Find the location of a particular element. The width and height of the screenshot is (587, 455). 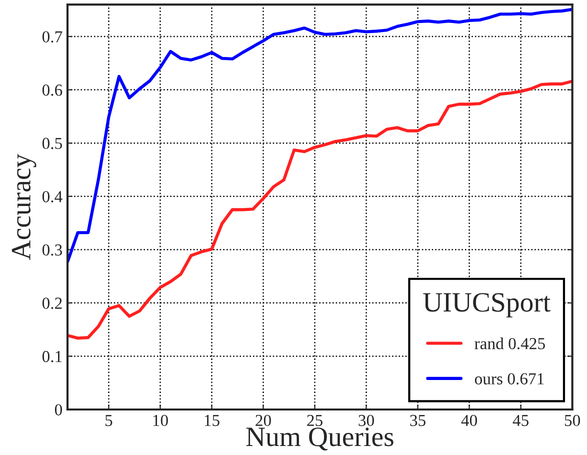

x-tick-label: 5 is located at coordinates (109, 420).